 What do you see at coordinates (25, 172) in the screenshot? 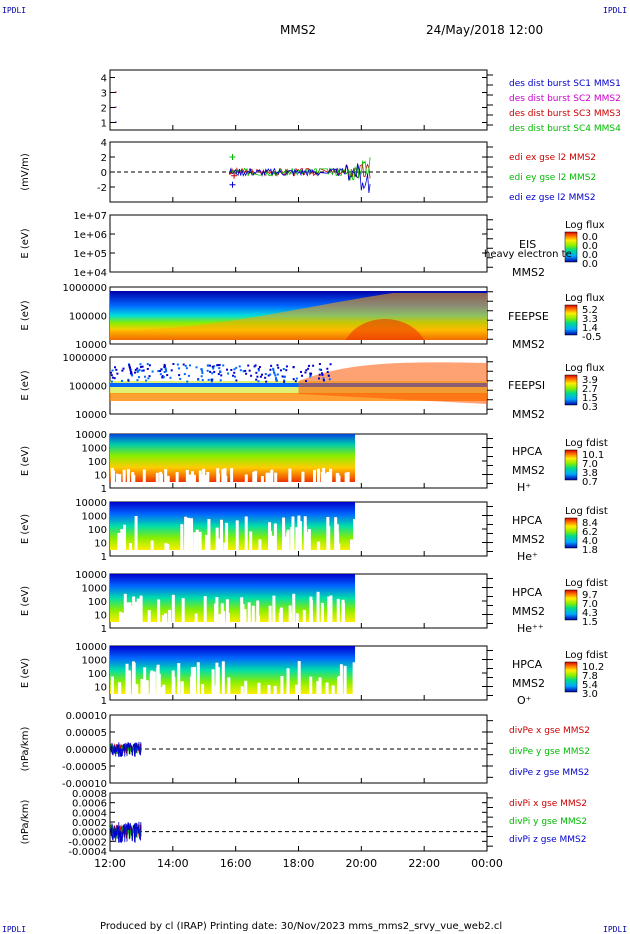
I see `p2-ylabel: (mV/m)` at bounding box center [25, 172].